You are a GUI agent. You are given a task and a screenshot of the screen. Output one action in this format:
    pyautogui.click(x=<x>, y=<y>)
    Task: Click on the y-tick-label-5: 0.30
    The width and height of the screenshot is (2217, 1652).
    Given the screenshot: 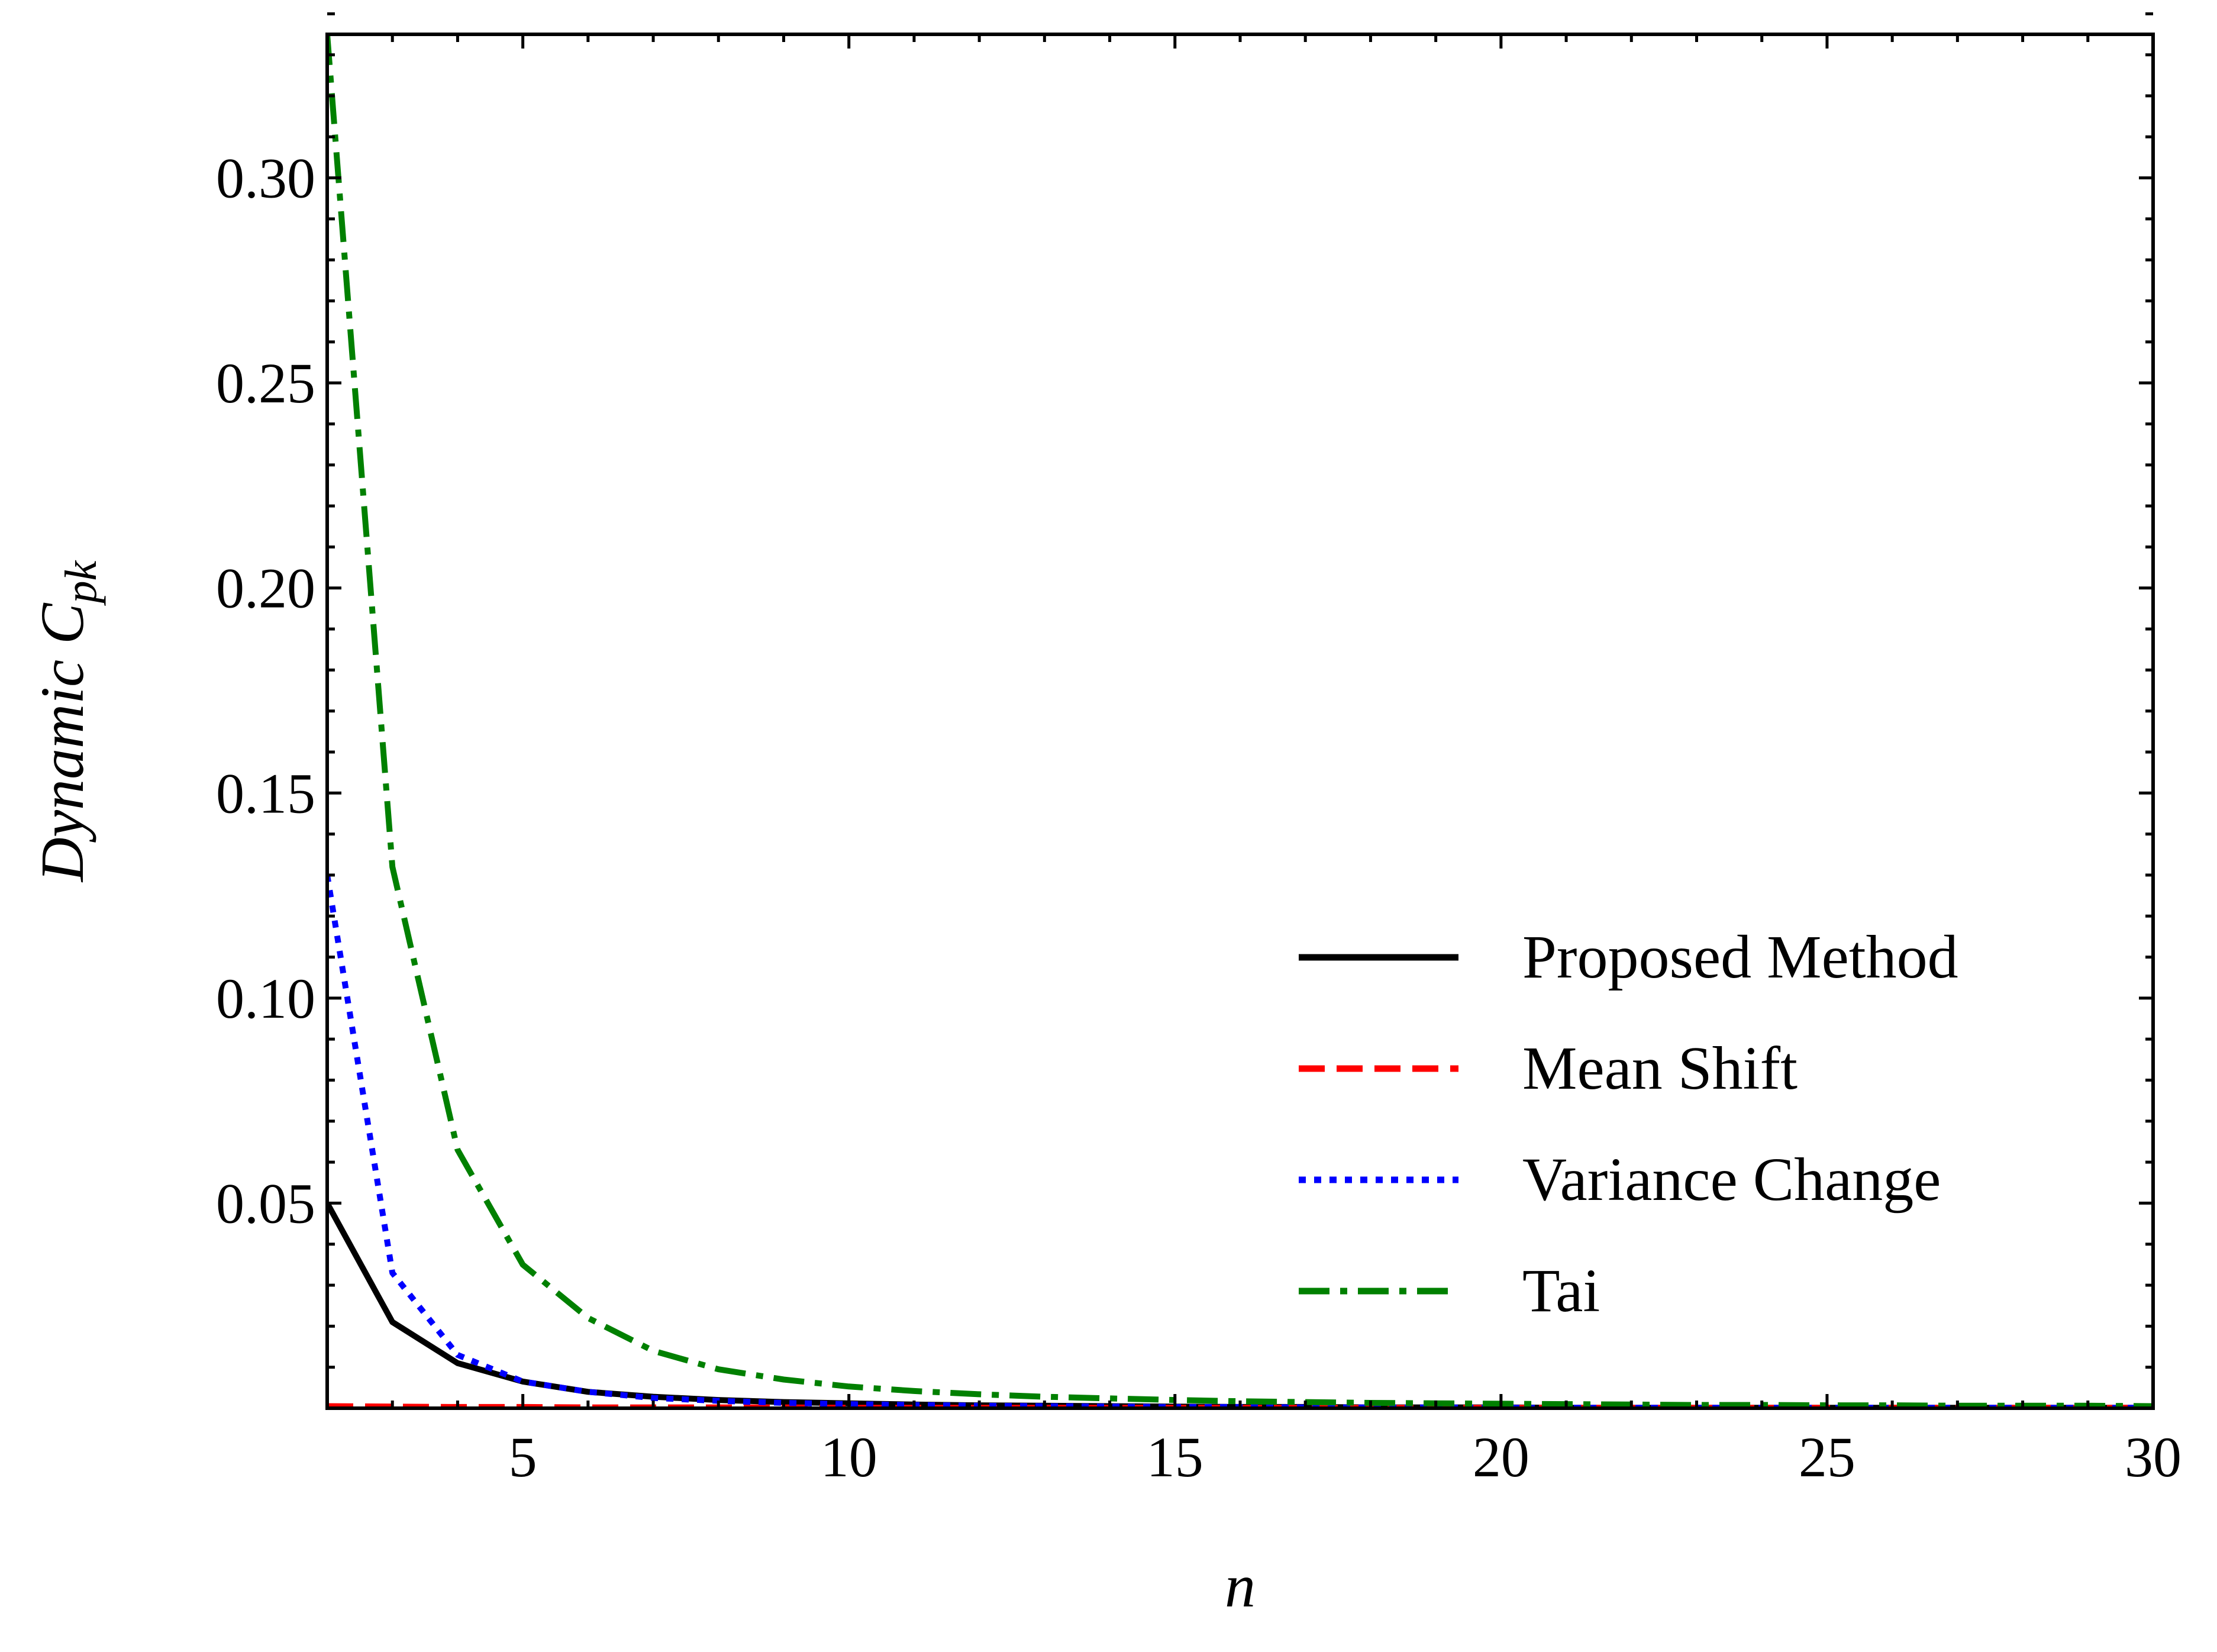 What is the action you would take?
    pyautogui.click(x=265, y=179)
    